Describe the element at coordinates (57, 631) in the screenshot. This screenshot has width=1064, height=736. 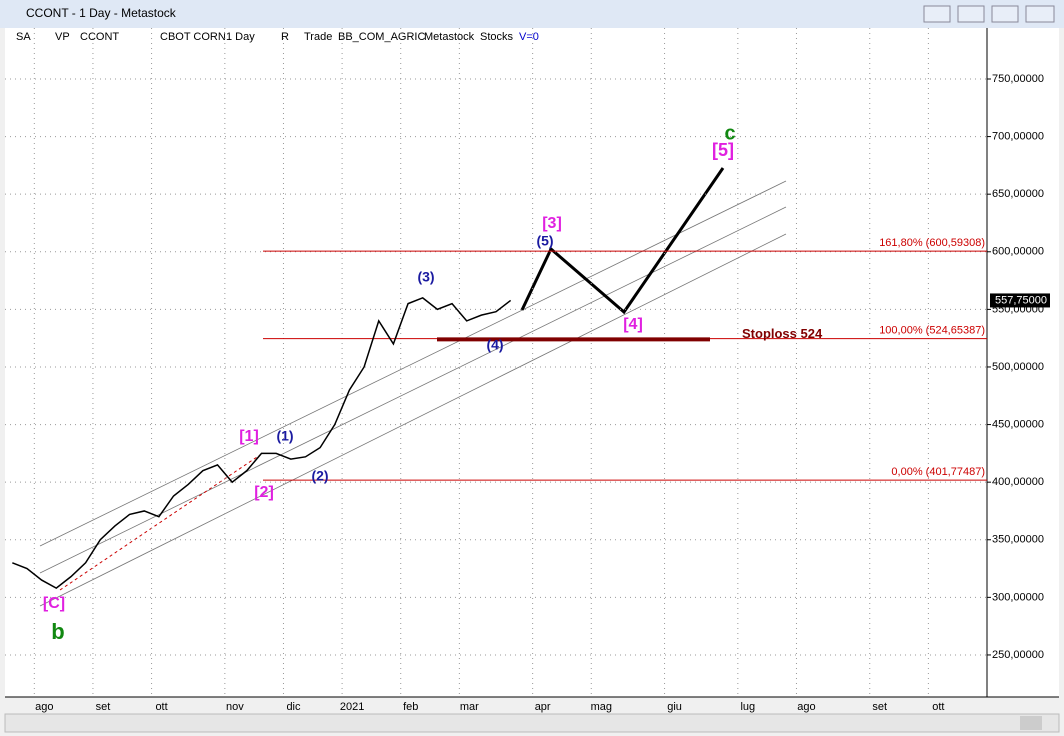
I see `wave-label: b` at that location.